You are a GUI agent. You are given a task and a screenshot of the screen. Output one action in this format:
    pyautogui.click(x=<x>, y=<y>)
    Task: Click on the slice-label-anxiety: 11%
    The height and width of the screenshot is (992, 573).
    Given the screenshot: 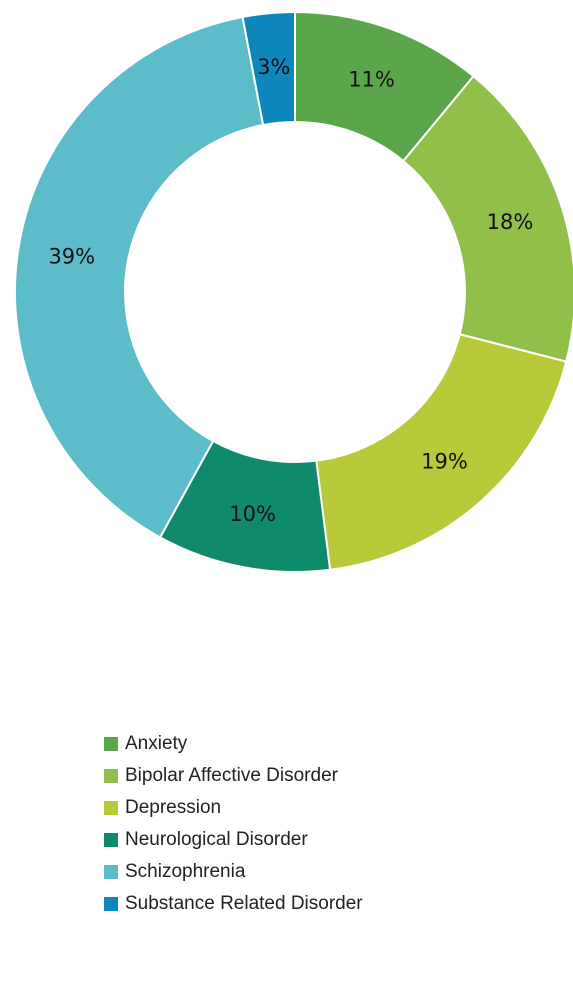 What is the action you would take?
    pyautogui.click(x=371, y=79)
    